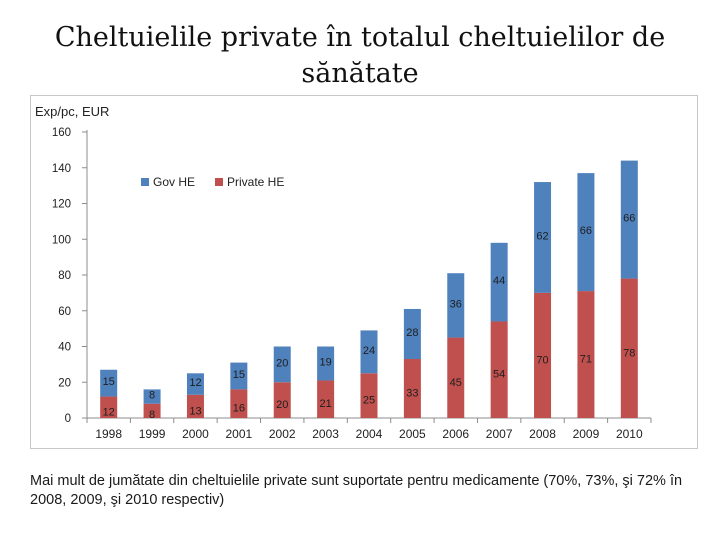  What do you see at coordinates (174, 182) in the screenshot?
I see `legend-label: Gov HE` at bounding box center [174, 182].